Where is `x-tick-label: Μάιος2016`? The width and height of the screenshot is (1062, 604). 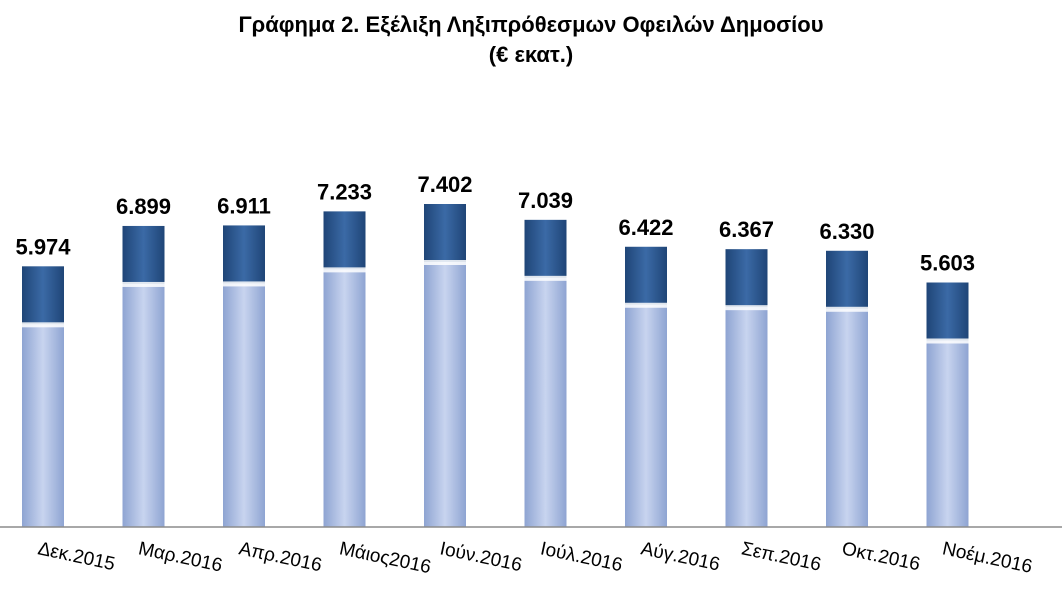
x-tick-label: Μάιος2016 is located at coordinates (384, 558).